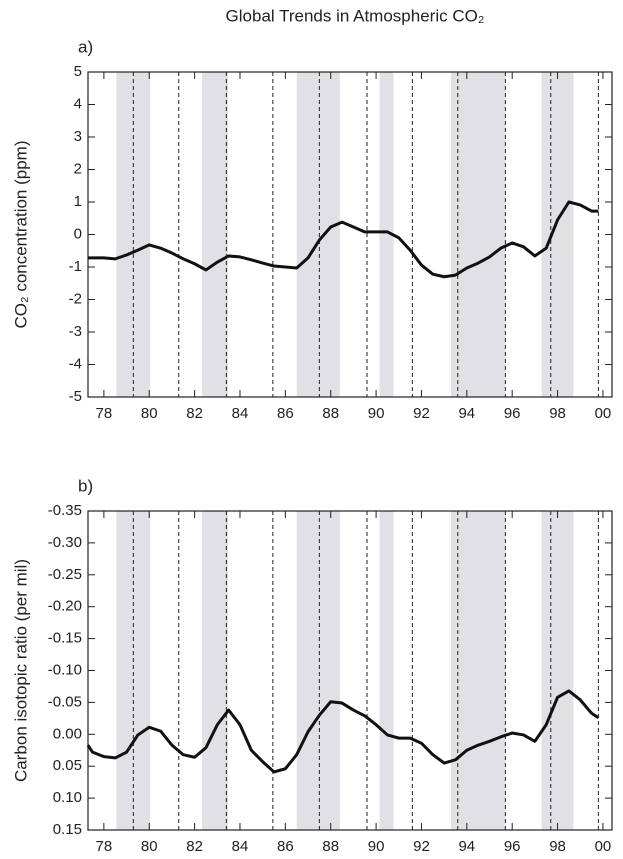 This screenshot has width=623, height=859. What do you see at coordinates (355, 15) in the screenshot?
I see `chart-title: Global Trends in Atmospheric CO₂` at bounding box center [355, 15].